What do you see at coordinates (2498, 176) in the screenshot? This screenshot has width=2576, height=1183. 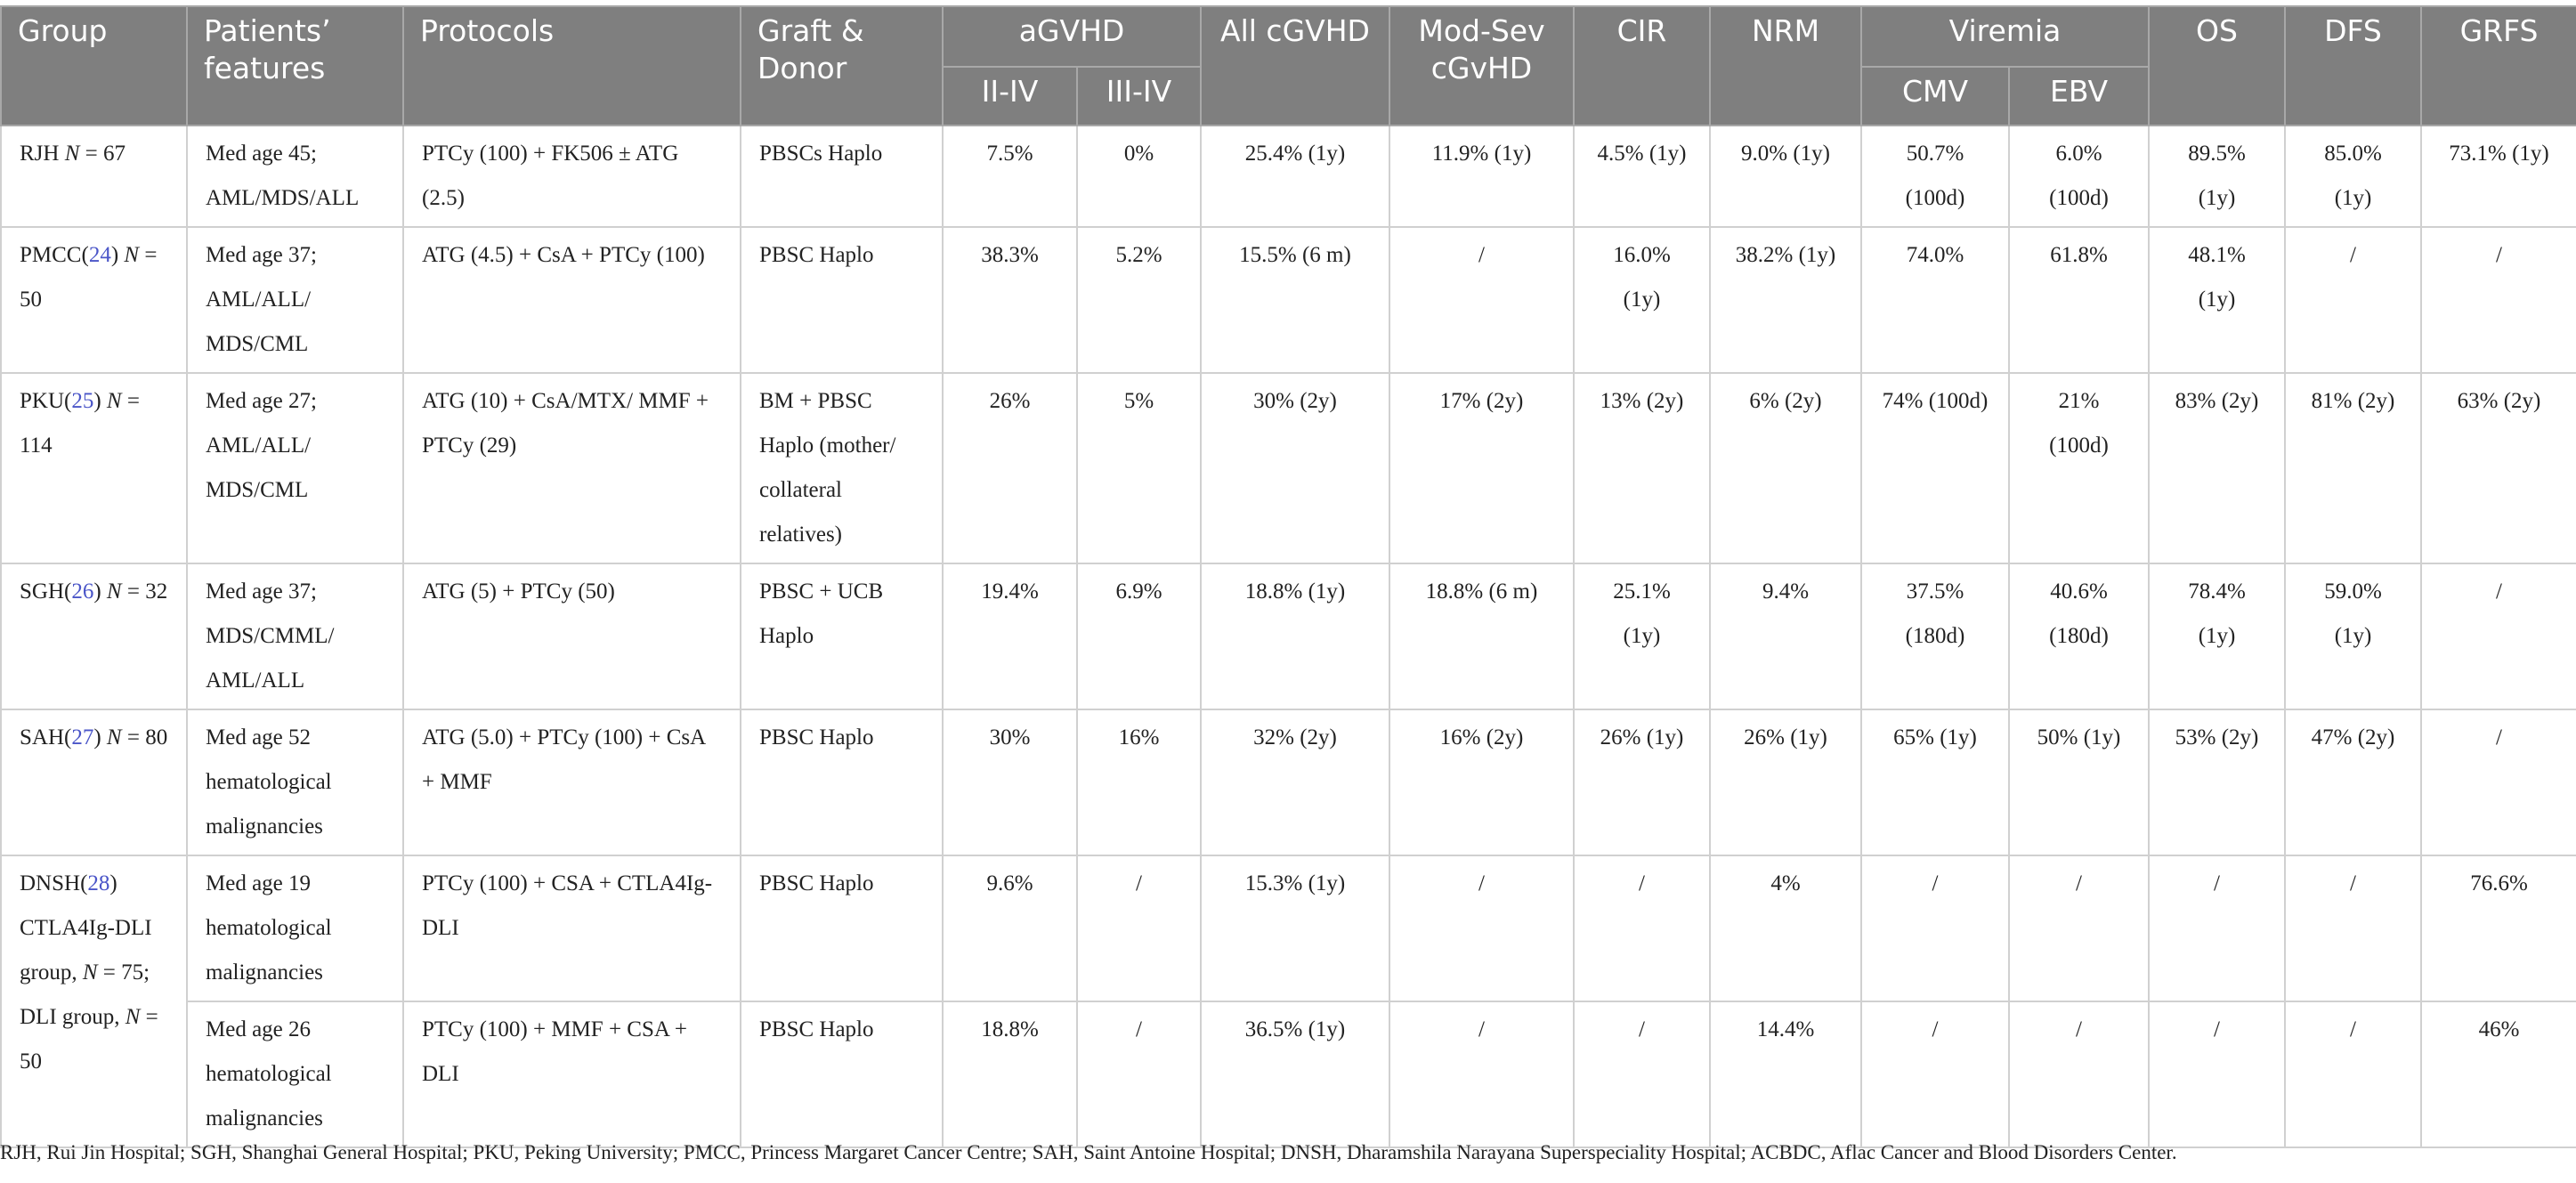 I see `table-cell: 73.1% (1y)` at bounding box center [2498, 176].